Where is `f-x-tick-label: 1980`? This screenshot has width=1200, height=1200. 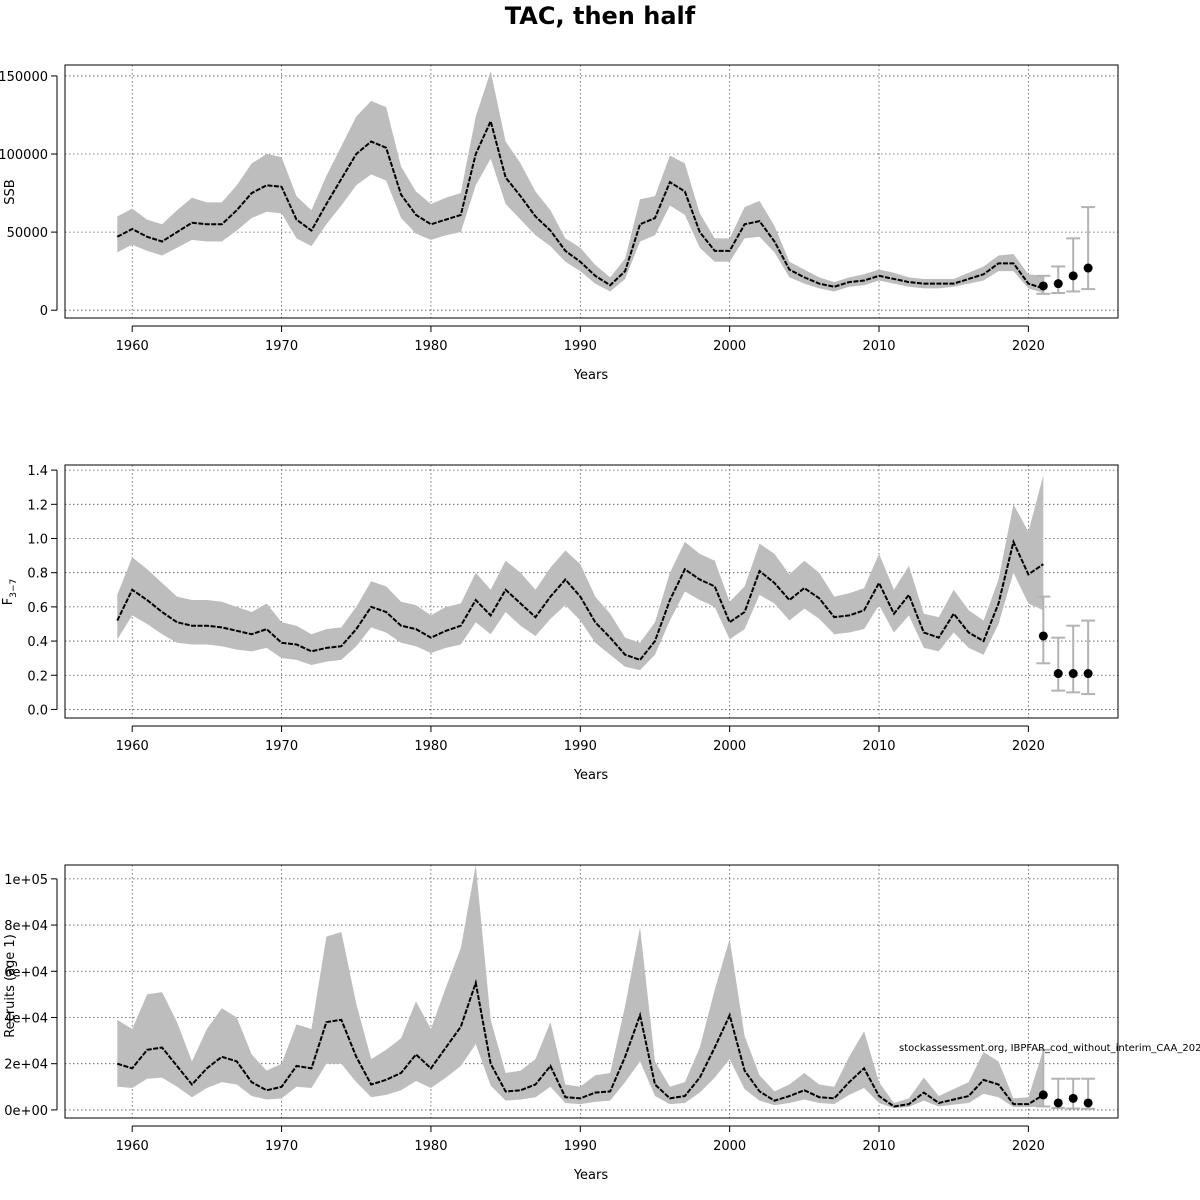
f-x-tick-label: 1980 is located at coordinates (430, 746).